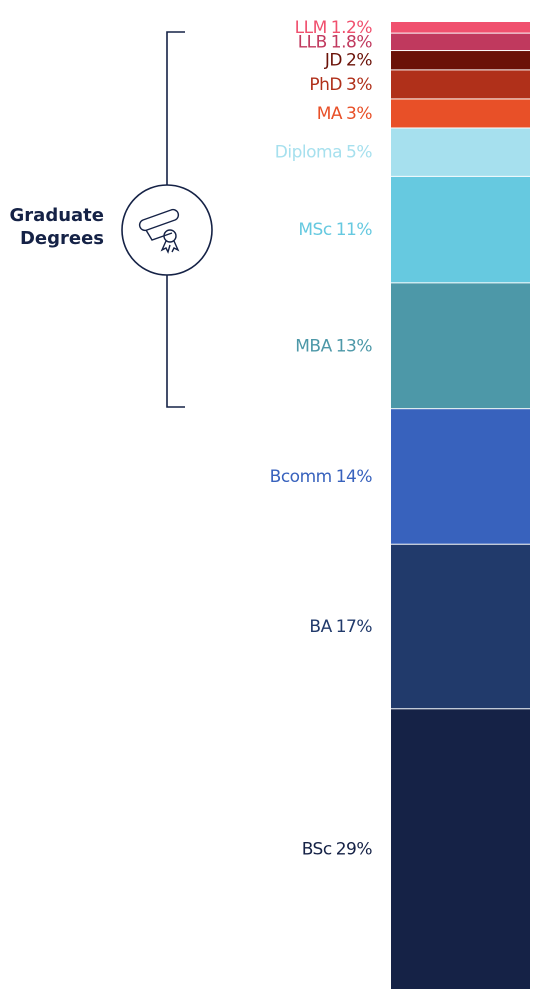 The width and height of the screenshot is (533, 993). I want to click on category-name: MSc, so click(314, 230).